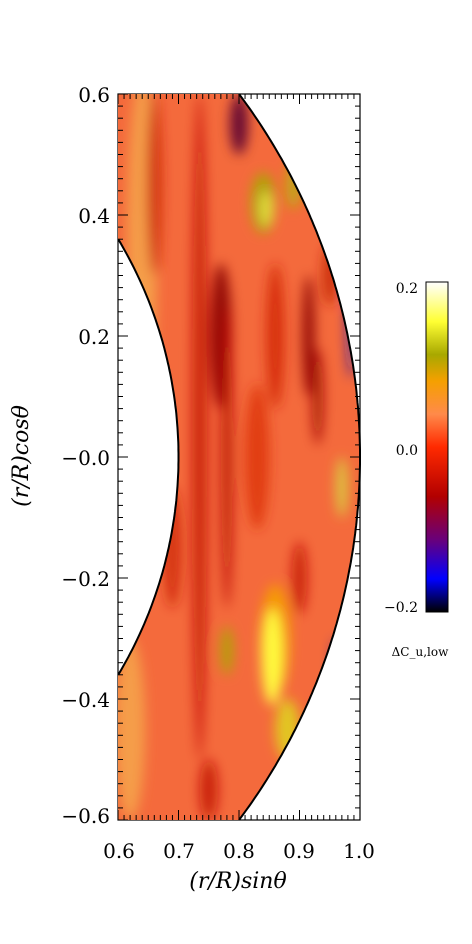 The width and height of the screenshot is (472, 944). I want to click on colorbar, so click(437, 447).